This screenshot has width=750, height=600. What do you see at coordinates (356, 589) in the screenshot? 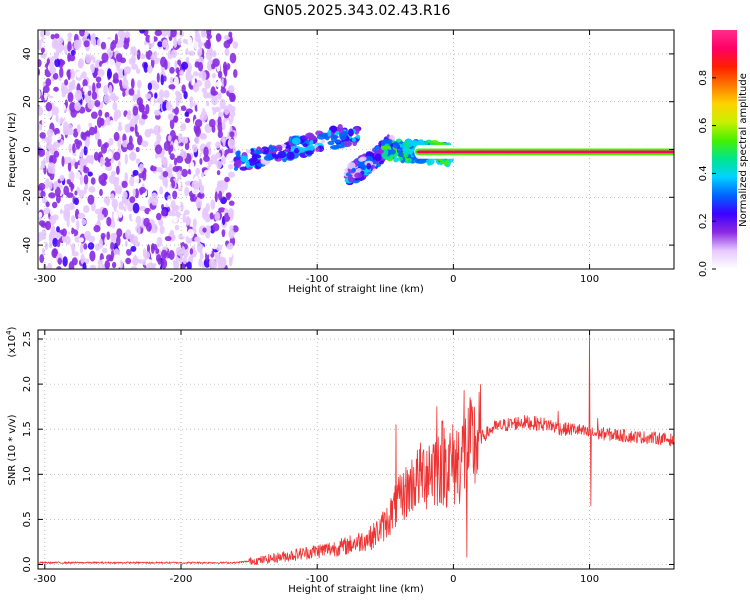
I see `snr-x-axis-label: Height of straight line (km)` at bounding box center [356, 589].